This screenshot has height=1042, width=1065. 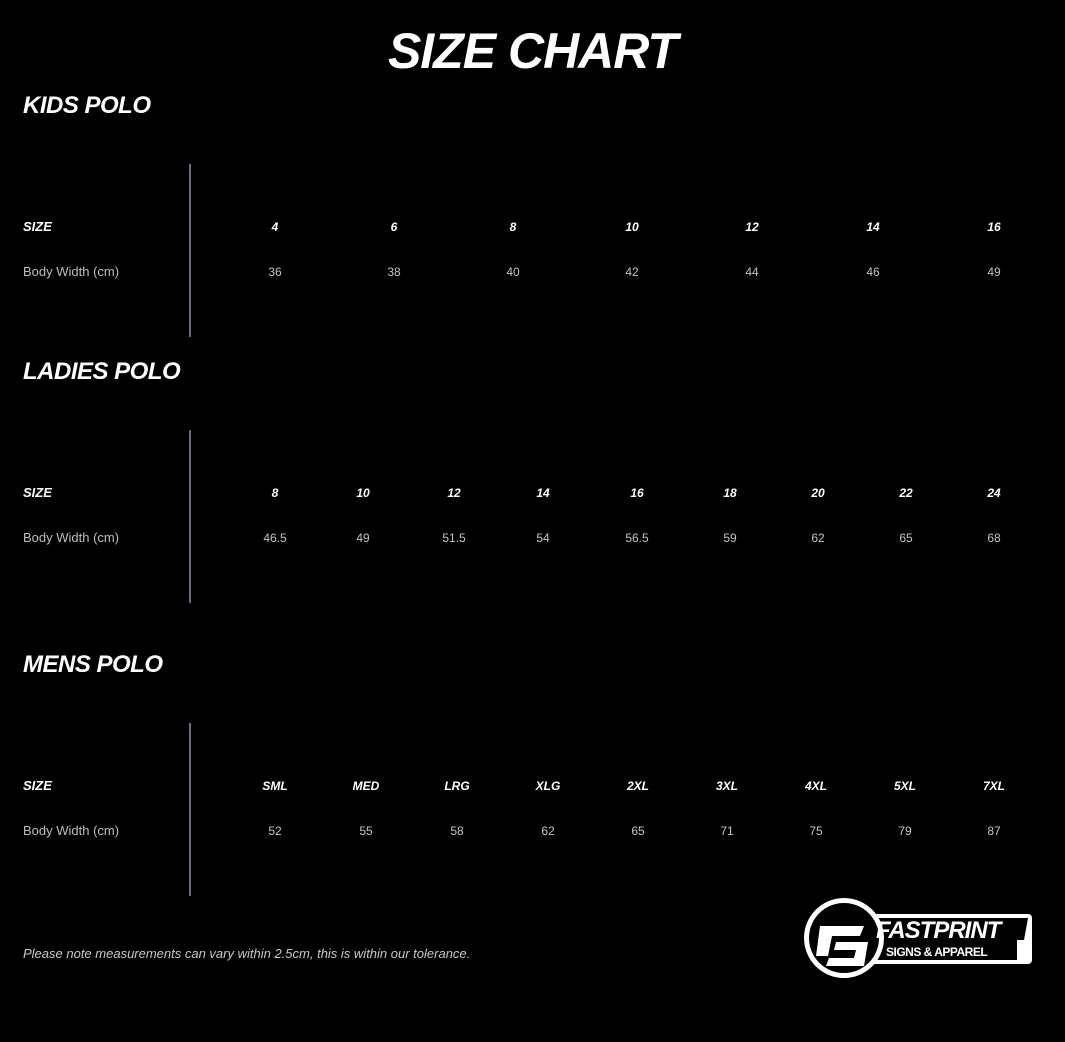 What do you see at coordinates (816, 831) in the screenshot?
I see `body-width-cell: 75` at bounding box center [816, 831].